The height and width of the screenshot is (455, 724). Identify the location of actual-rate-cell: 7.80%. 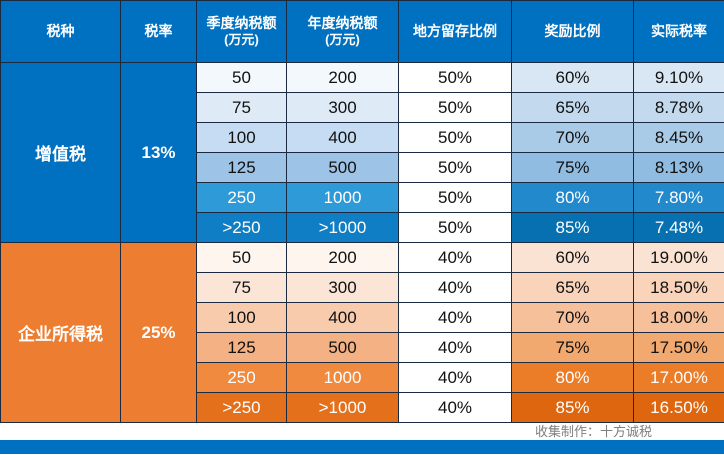
(678, 197).